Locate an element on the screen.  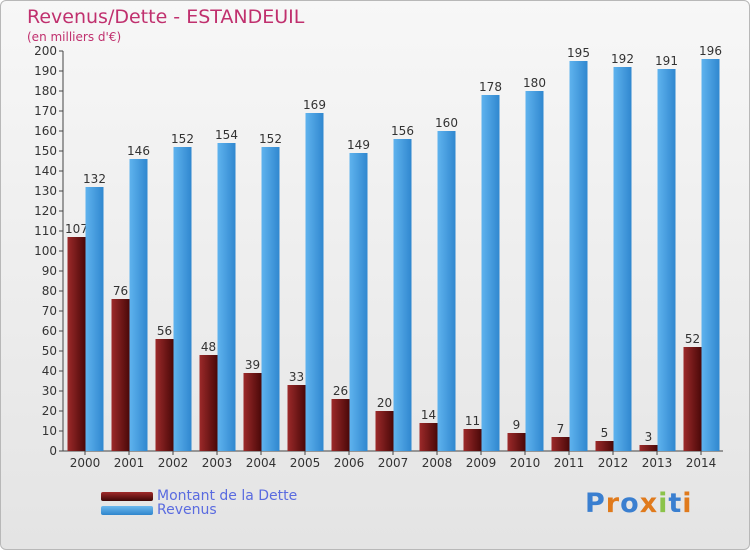
chart-subtitle: (en milliers d'€) is located at coordinates (74, 37).